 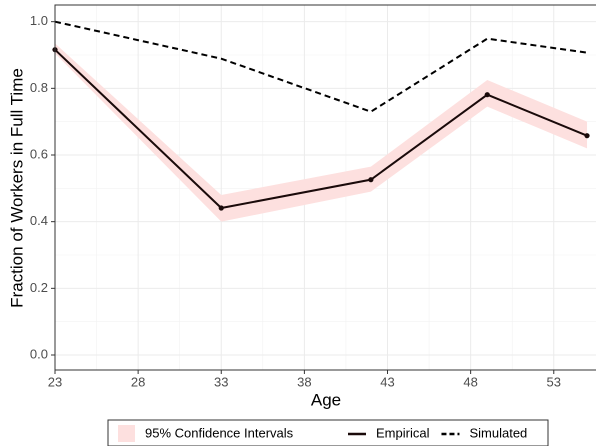 What do you see at coordinates (16, 188) in the screenshot?
I see `y-axis-title: Fraction of Workers in Full Time` at bounding box center [16, 188].